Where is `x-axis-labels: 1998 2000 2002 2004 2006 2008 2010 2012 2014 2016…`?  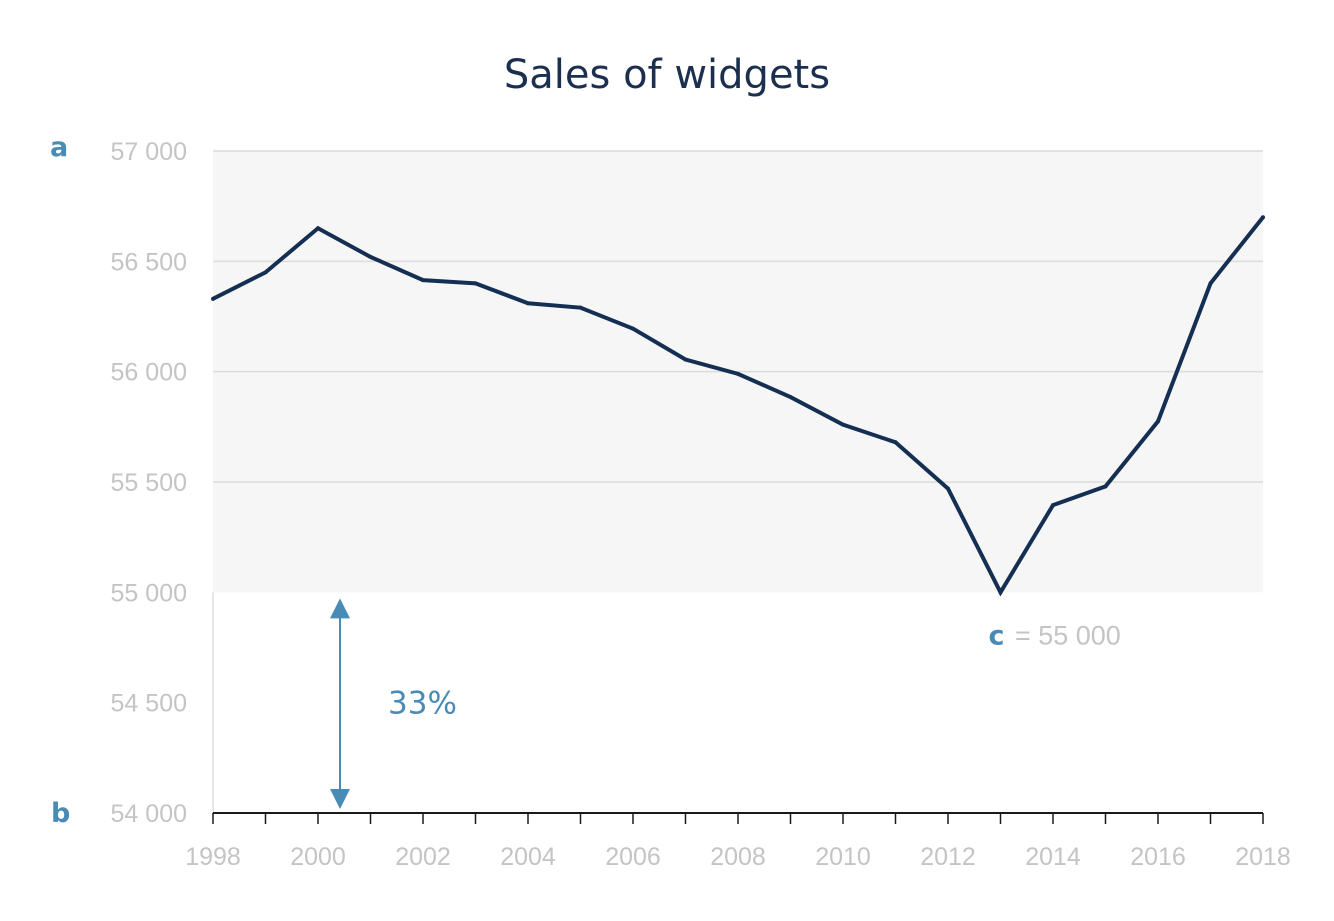 x-axis-labels: 1998 2000 2002 2004 2006 2008 2010 2012 2014 2016… is located at coordinates (738, 857).